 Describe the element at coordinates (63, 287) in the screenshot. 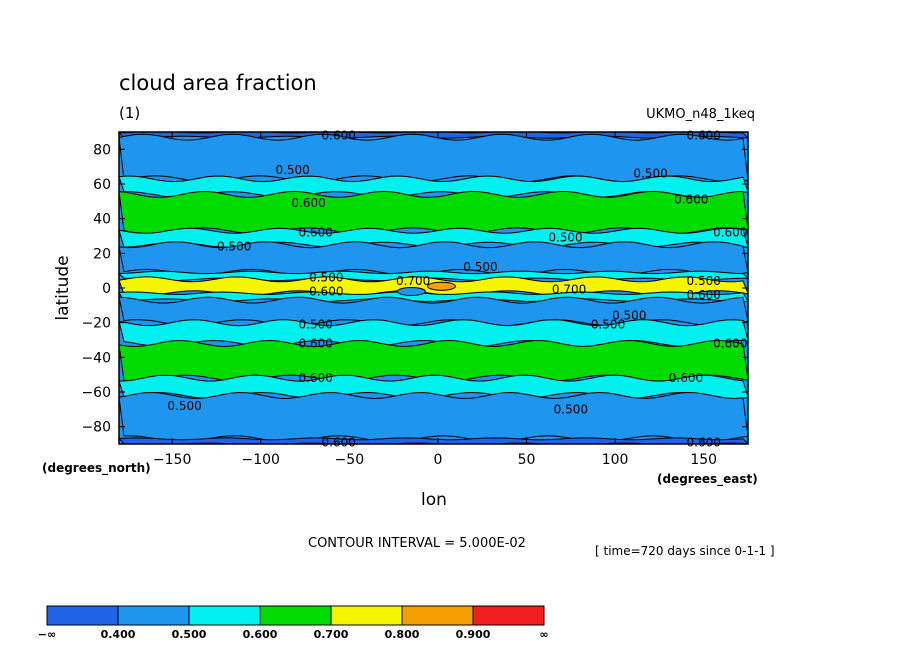

I see `y-axis-title: latitude` at that location.